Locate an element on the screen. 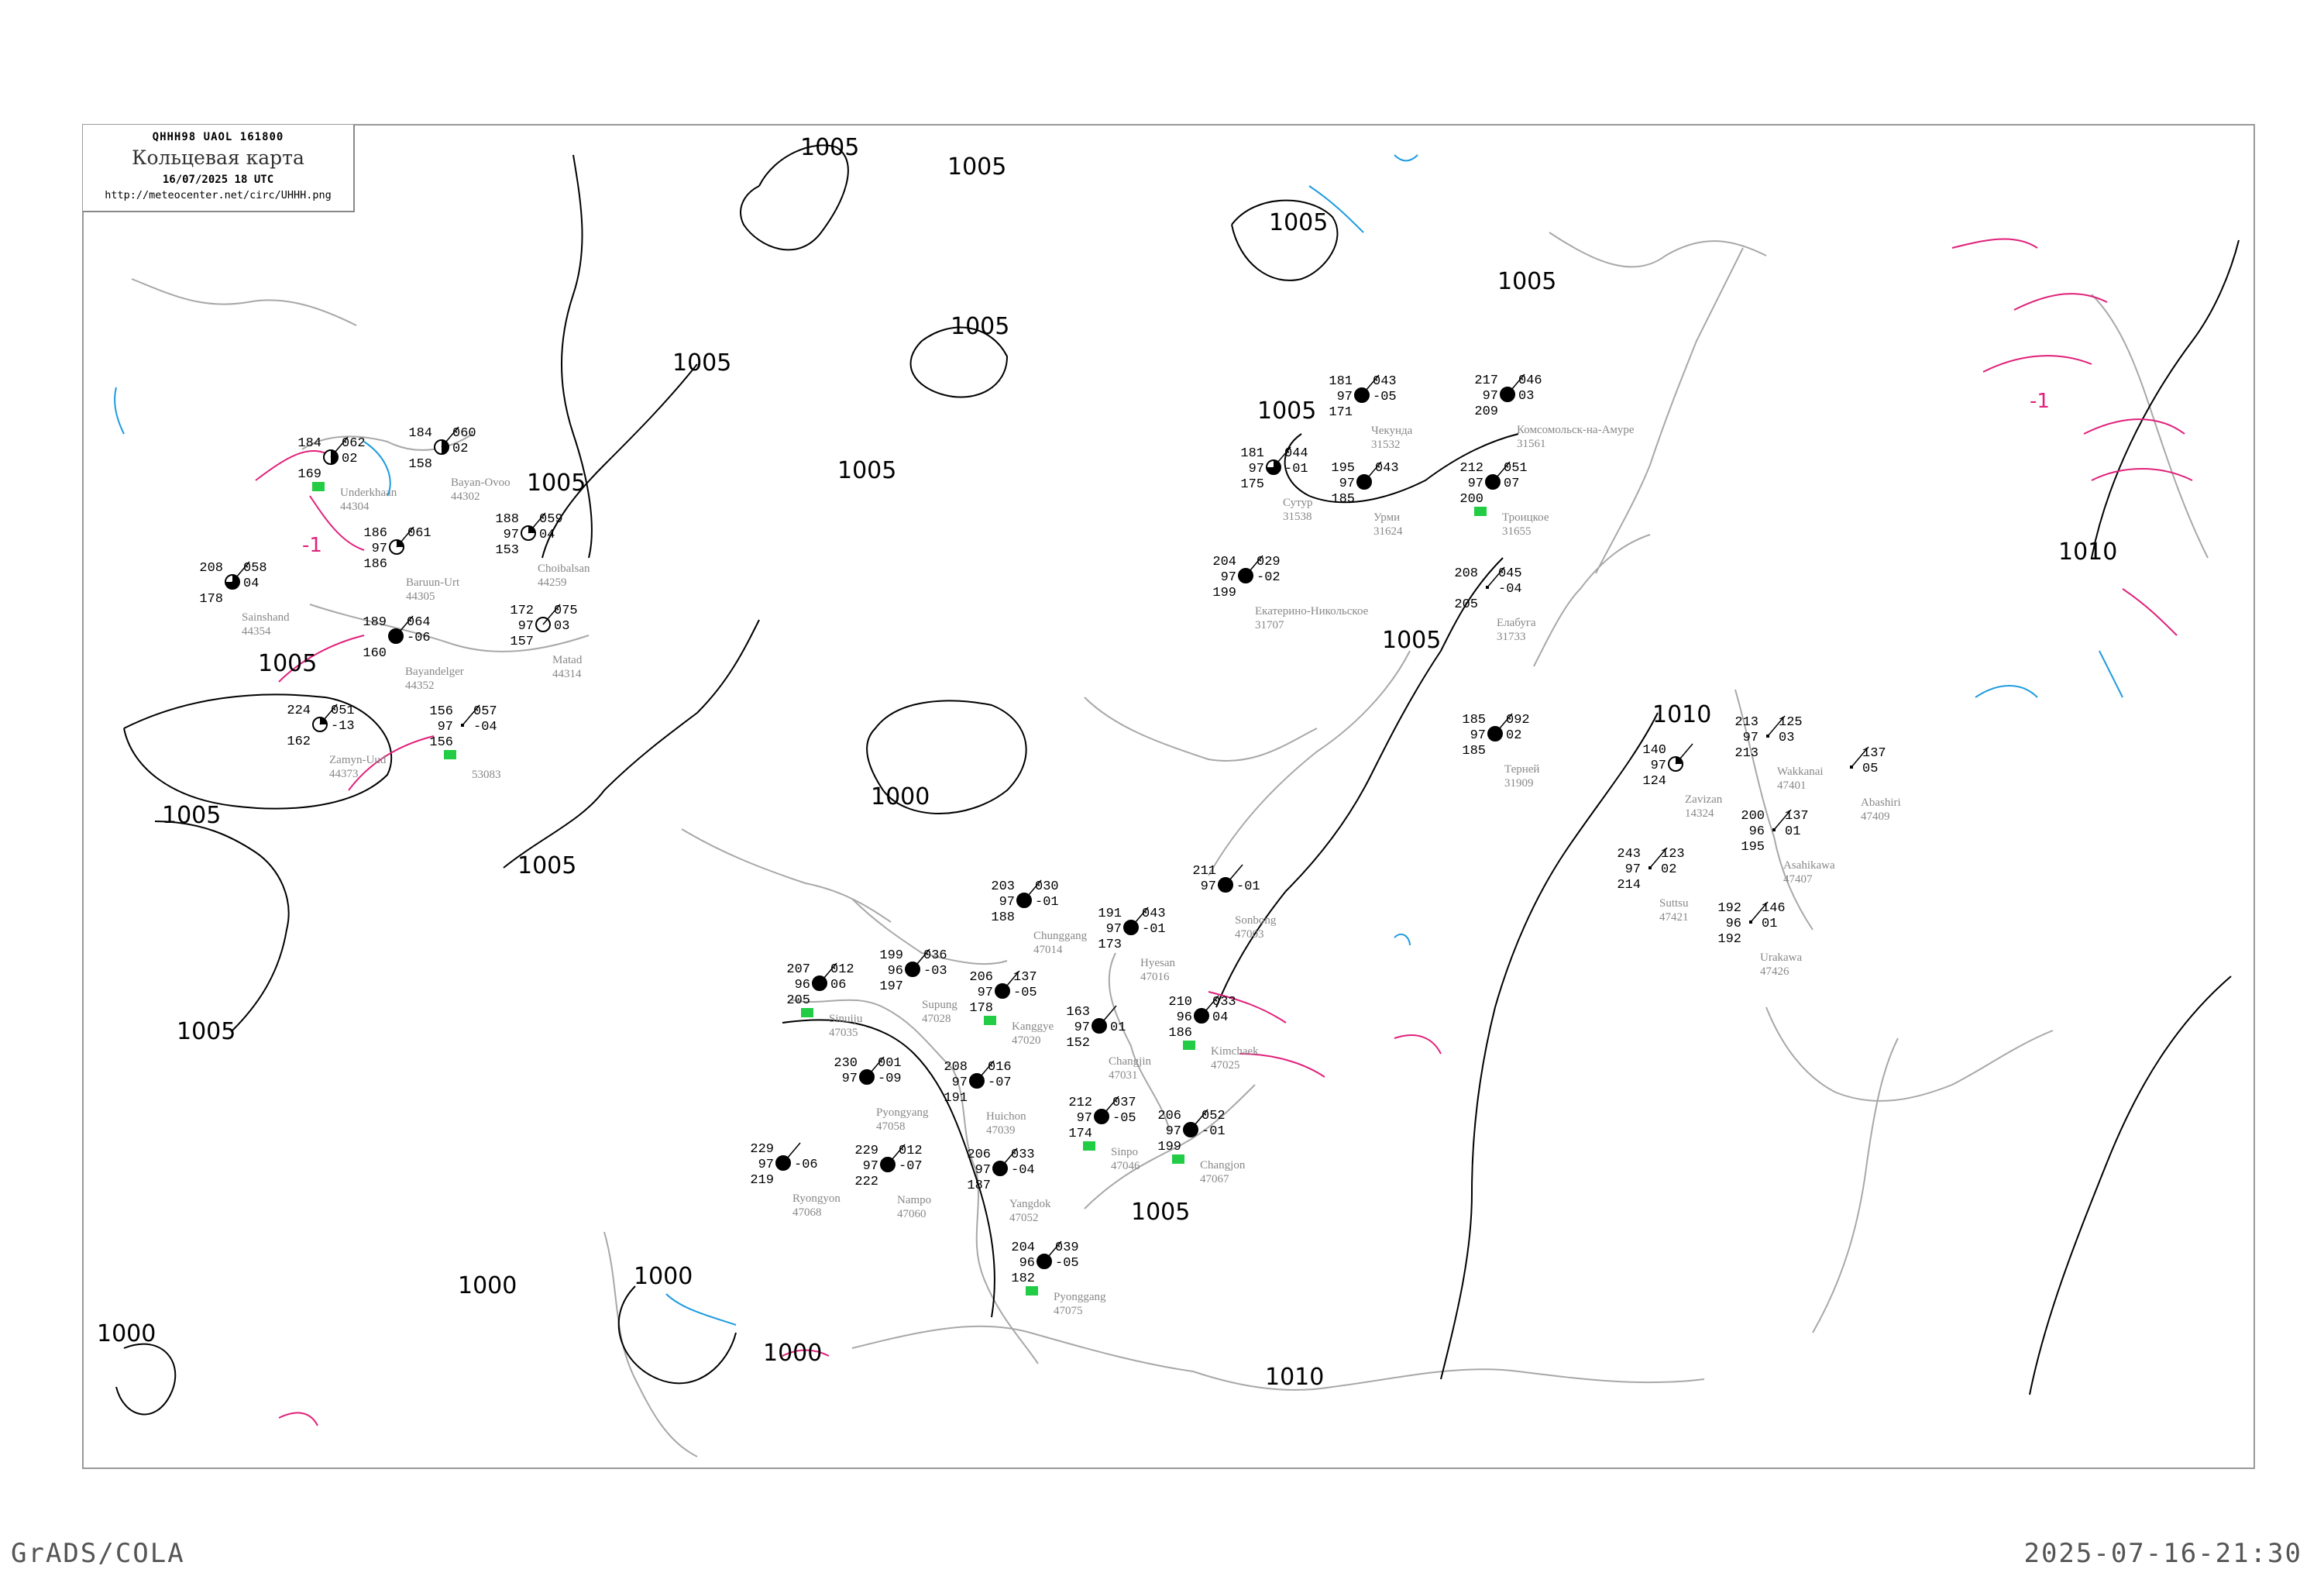 The width and height of the screenshot is (2324, 1569). temperature: 211 is located at coordinates (1204, 872).